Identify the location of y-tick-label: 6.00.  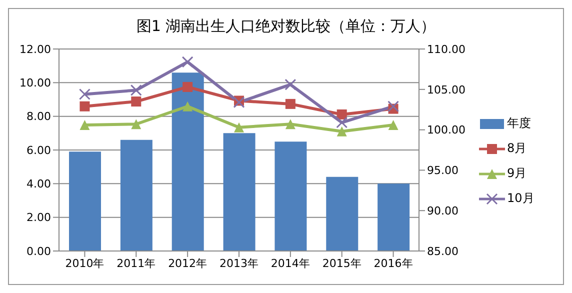
(38, 150).